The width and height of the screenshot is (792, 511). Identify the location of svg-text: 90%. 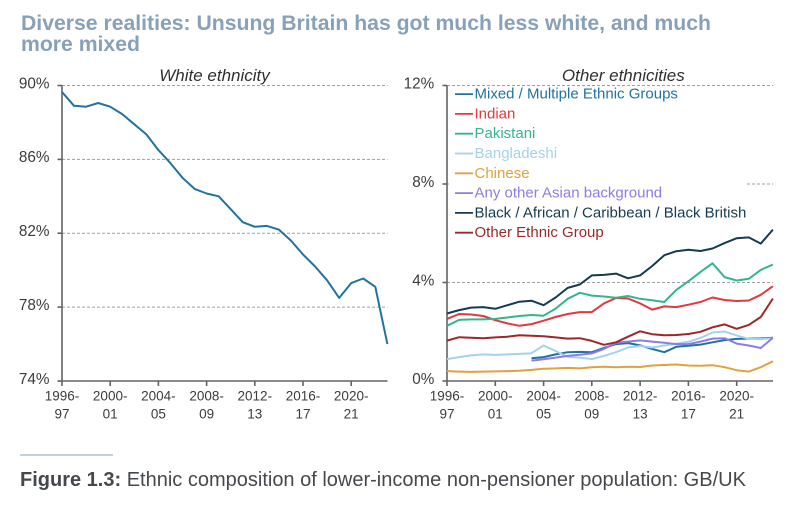
(34, 83).